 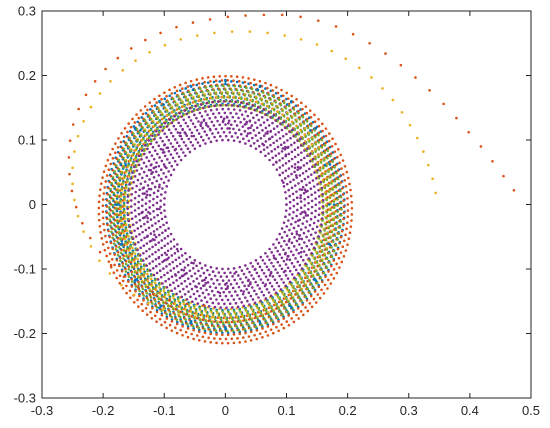 I want to click on series-2-point, so click(x=346, y=59).